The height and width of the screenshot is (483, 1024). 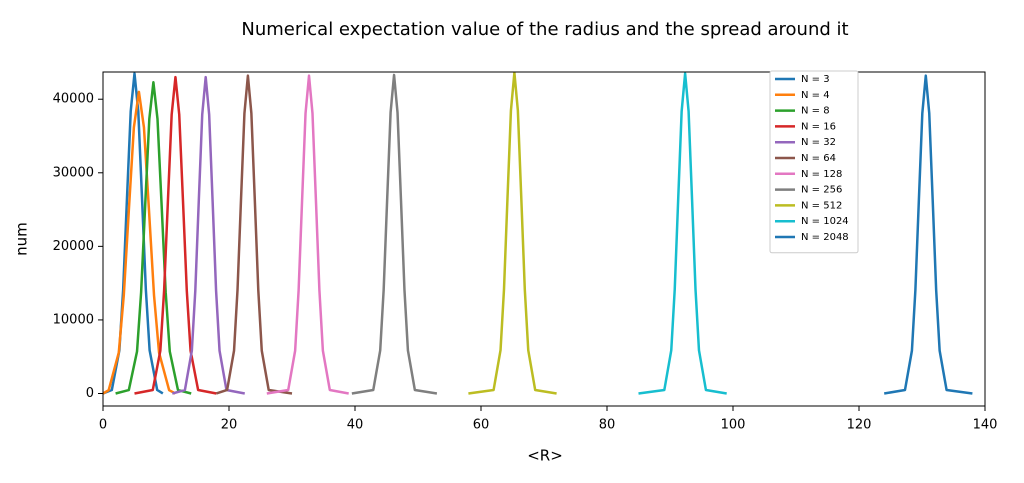 I want to click on legend-label: N = 128, so click(x=821, y=174).